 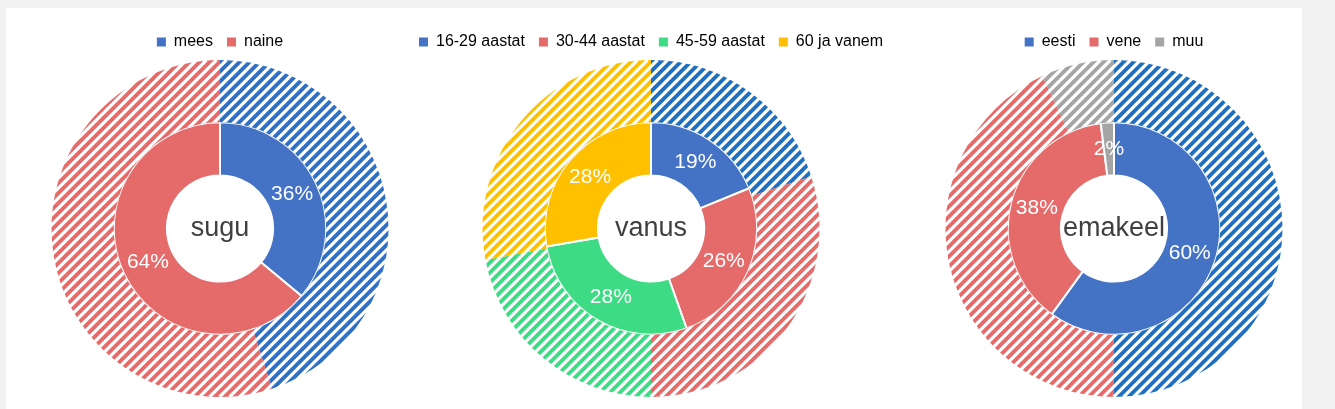 I want to click on text: sugu, so click(x=220, y=226).